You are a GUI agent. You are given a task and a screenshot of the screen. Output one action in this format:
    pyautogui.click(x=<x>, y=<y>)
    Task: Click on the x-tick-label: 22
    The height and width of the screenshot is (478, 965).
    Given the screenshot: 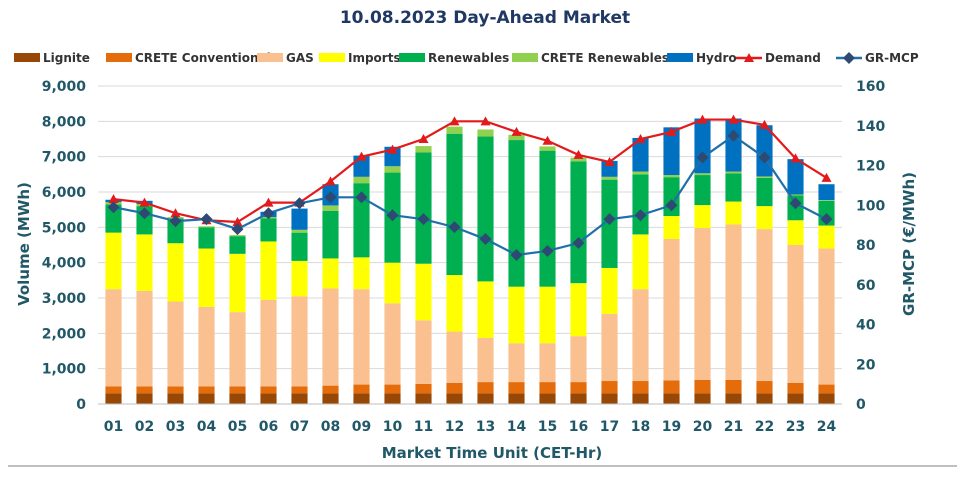 What is the action you would take?
    pyautogui.click(x=764, y=427)
    